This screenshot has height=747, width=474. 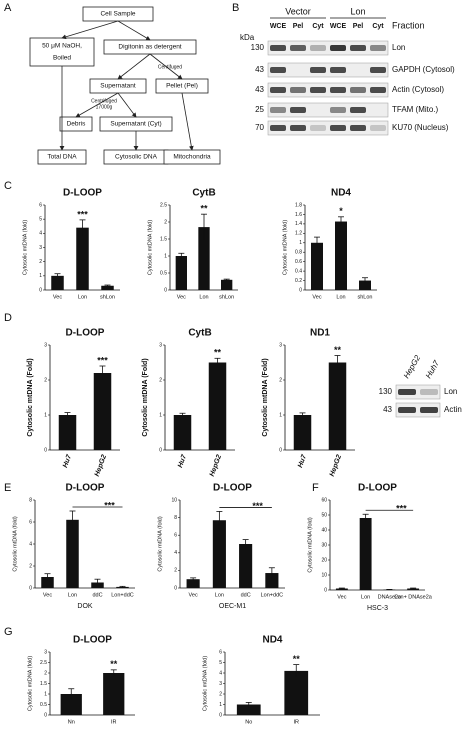 I want to click on y-tick-label: 0.4, so click(x=298, y=271).